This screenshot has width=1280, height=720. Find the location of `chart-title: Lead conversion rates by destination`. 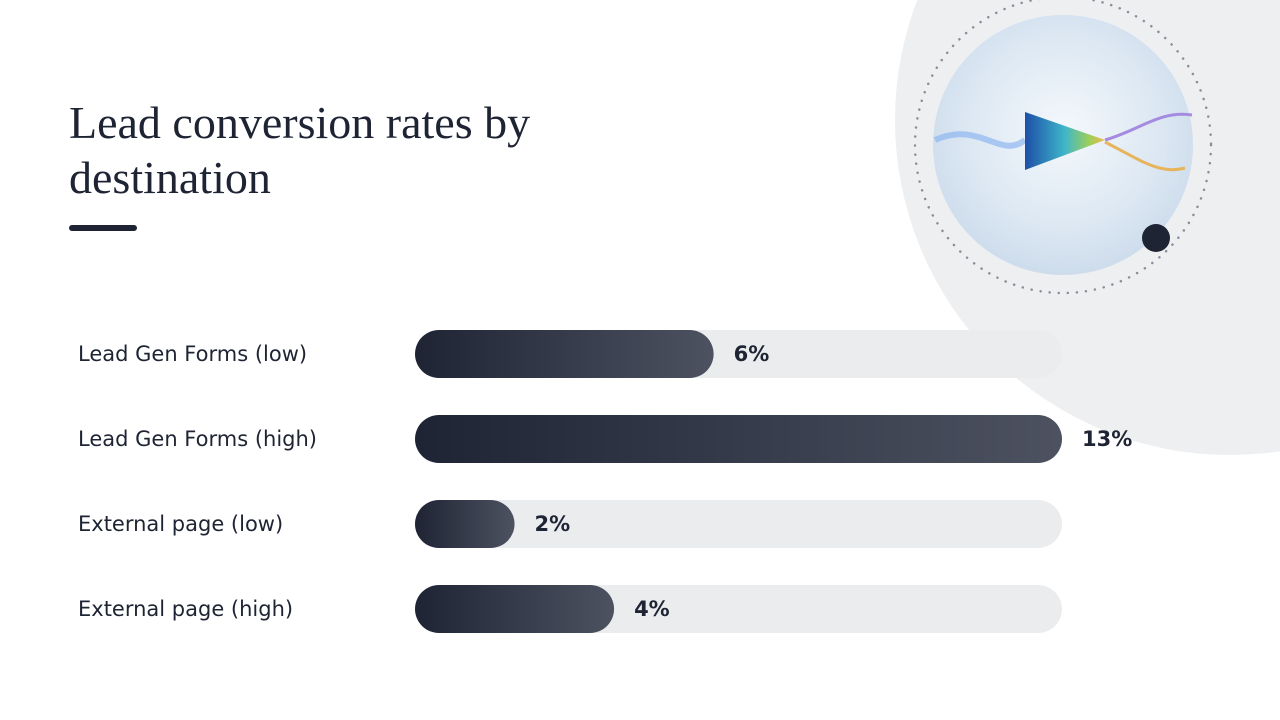

chart-title: Lead conversion rates by destination is located at coordinates (299, 150).